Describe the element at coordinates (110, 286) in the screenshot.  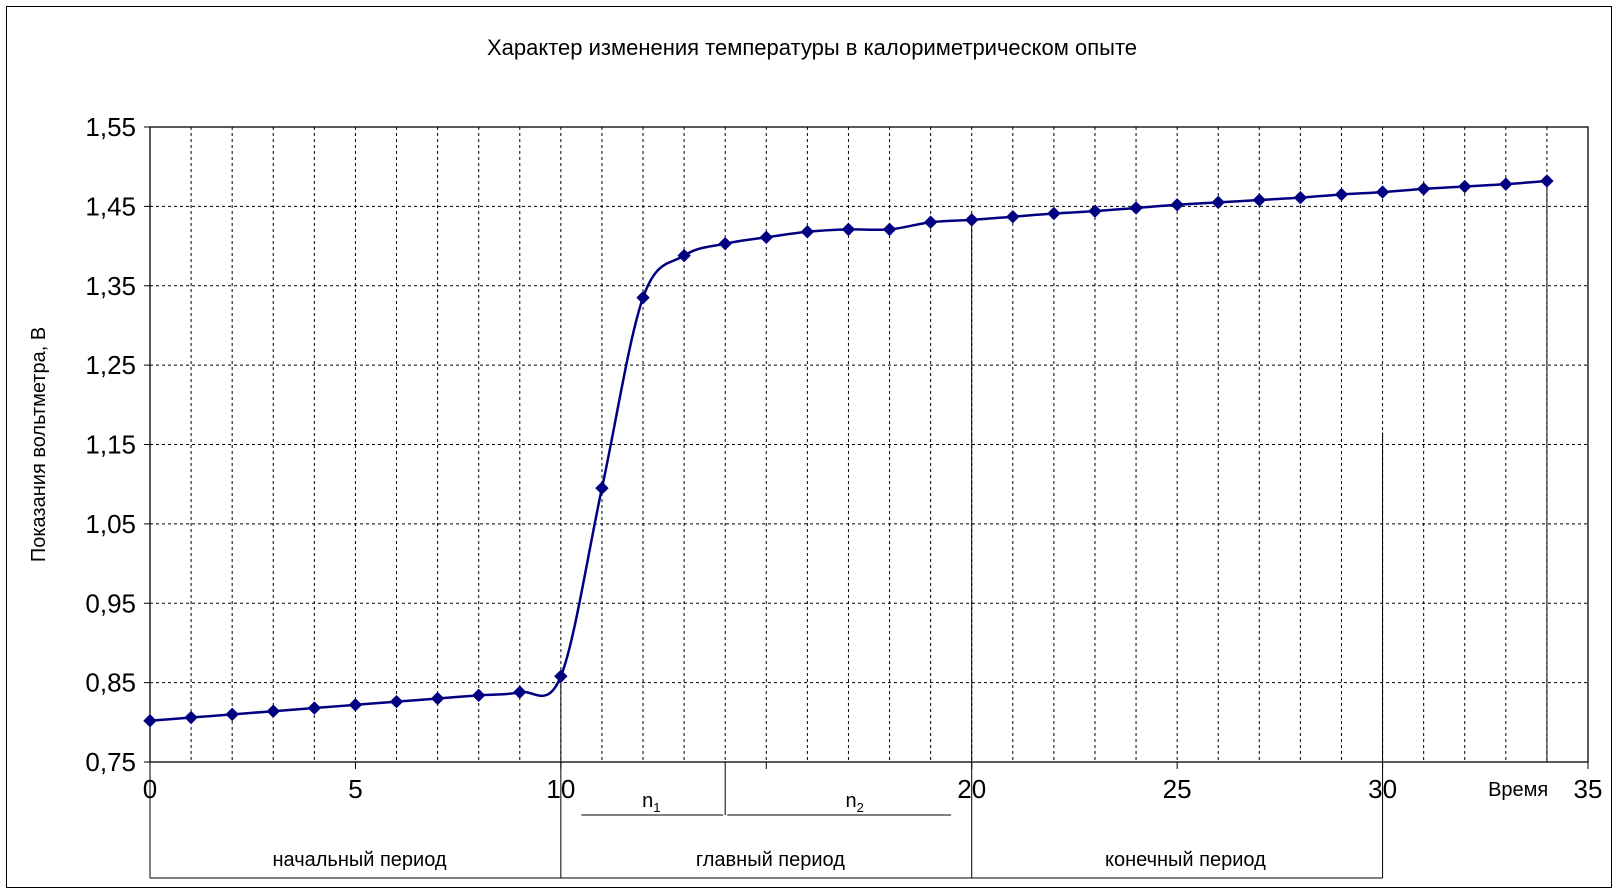
I see `y-tick-label: 1,35` at that location.